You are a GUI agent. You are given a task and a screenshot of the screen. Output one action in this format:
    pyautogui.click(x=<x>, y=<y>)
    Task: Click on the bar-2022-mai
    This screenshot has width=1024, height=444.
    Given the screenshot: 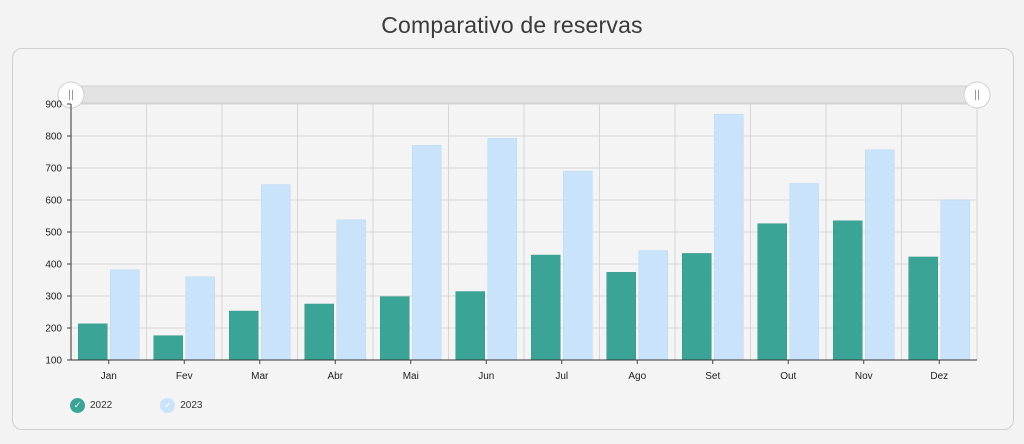 What is the action you would take?
    pyautogui.click(x=395, y=328)
    